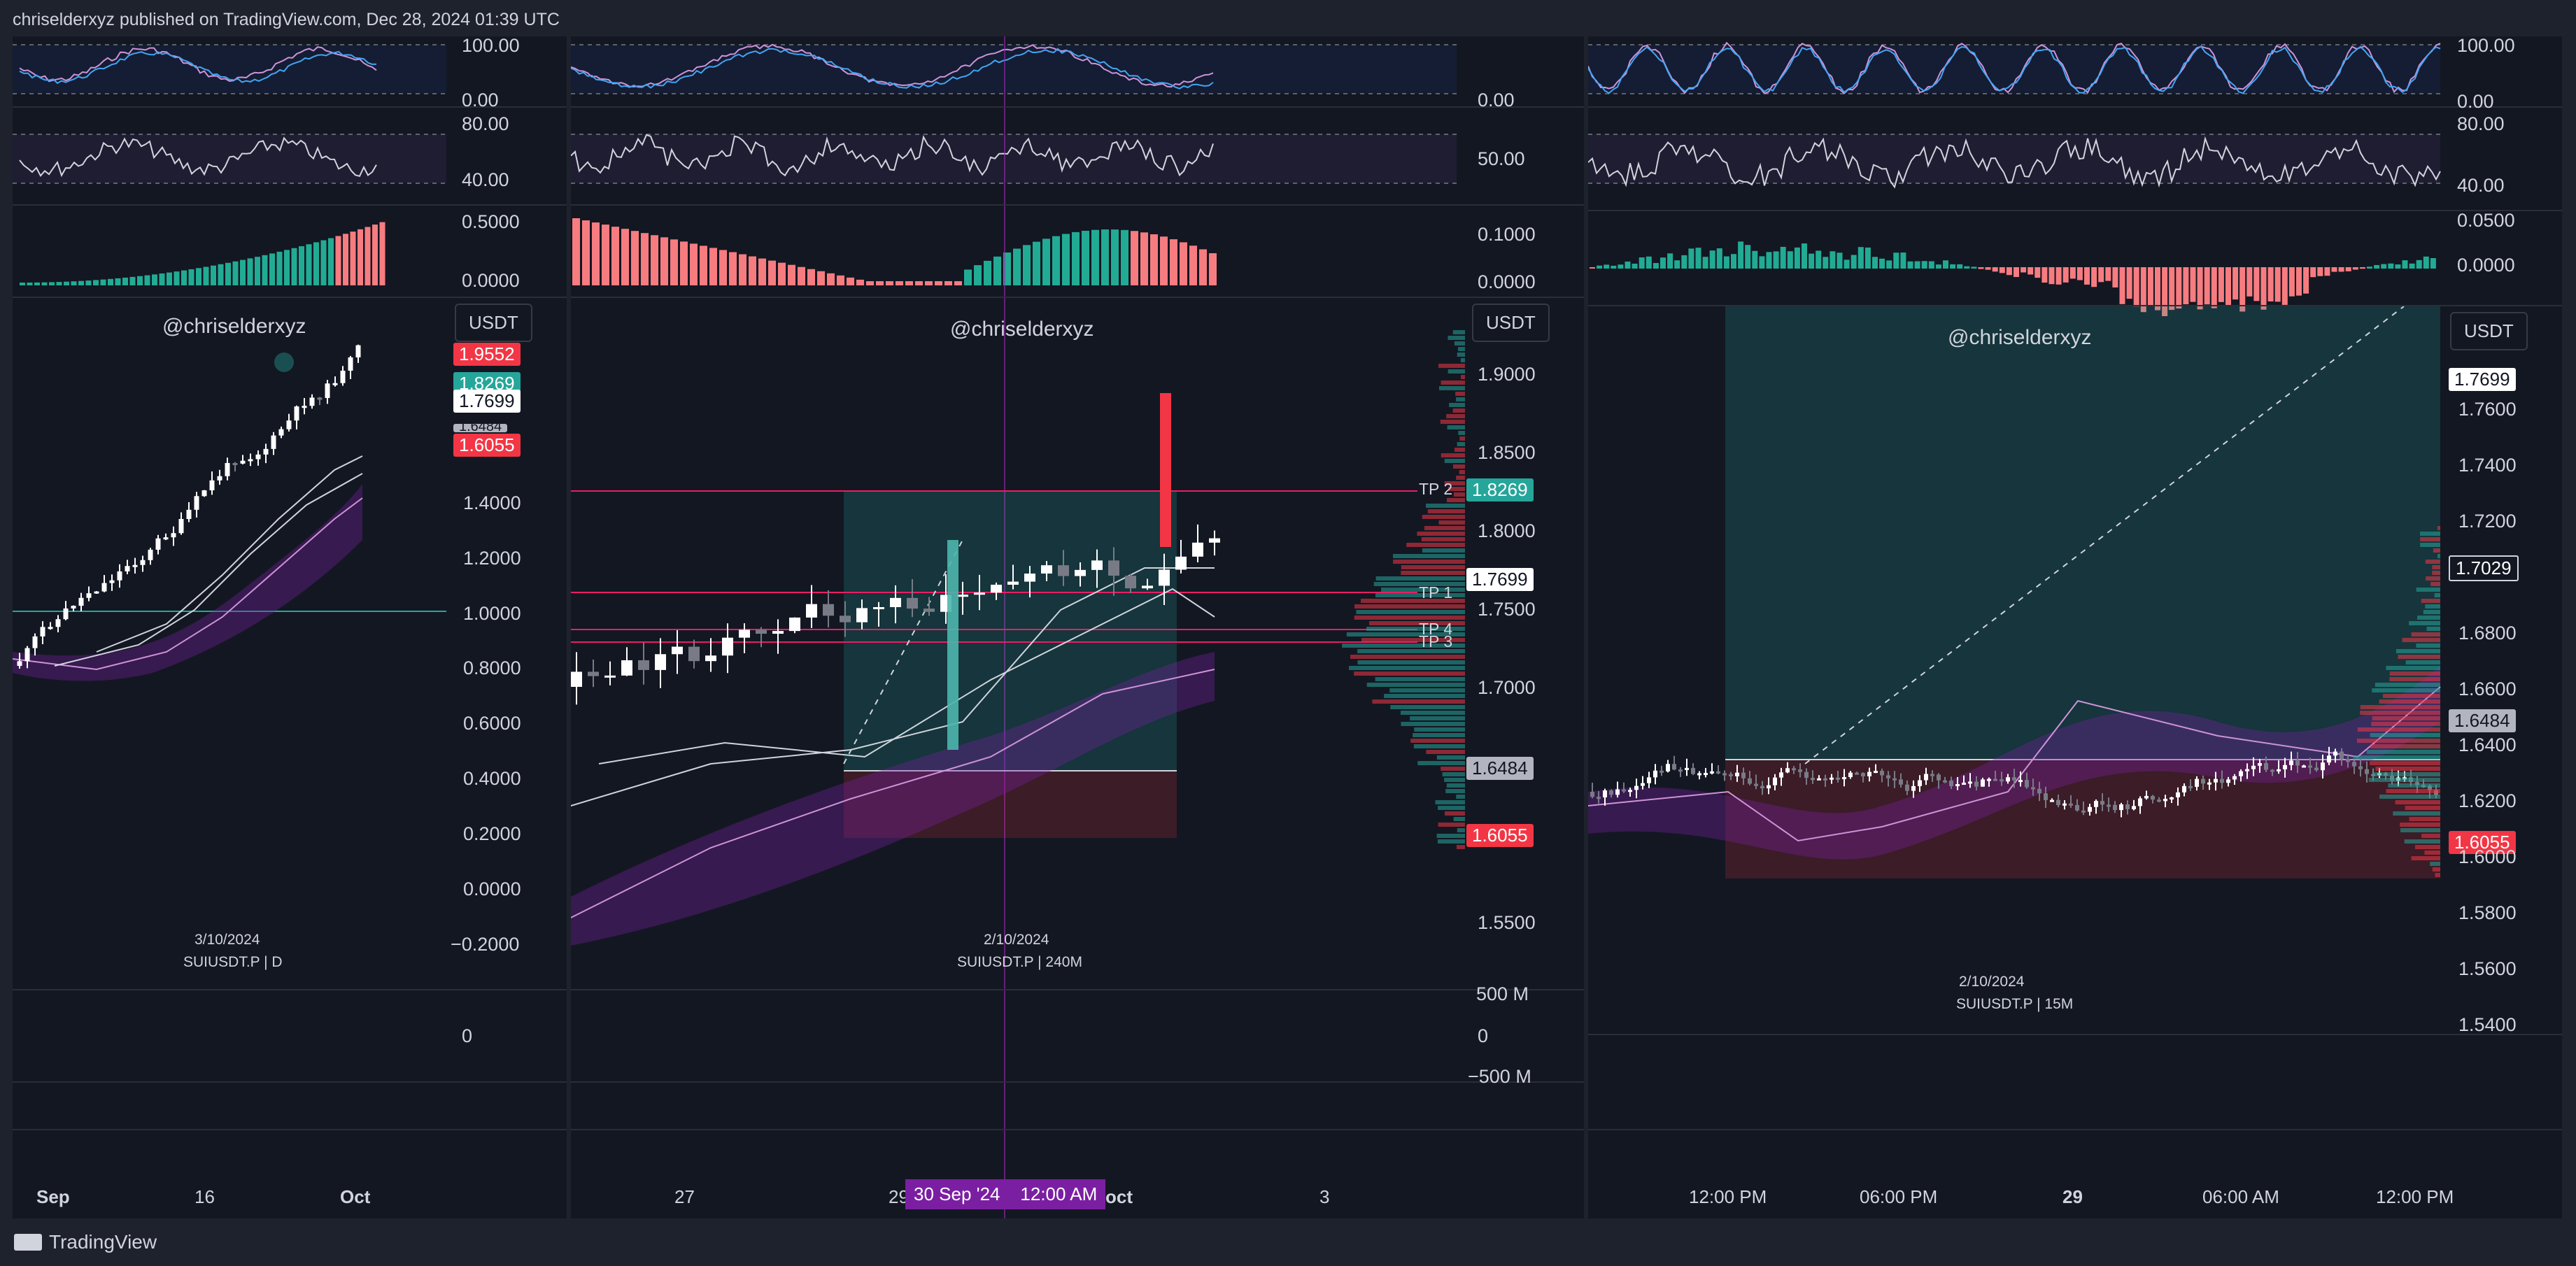 This screenshot has height=1266, width=2576. What do you see at coordinates (1005, 1194) in the screenshot?
I see `crosshair-time-label: 30 Sep '24 12:00 AM` at bounding box center [1005, 1194].